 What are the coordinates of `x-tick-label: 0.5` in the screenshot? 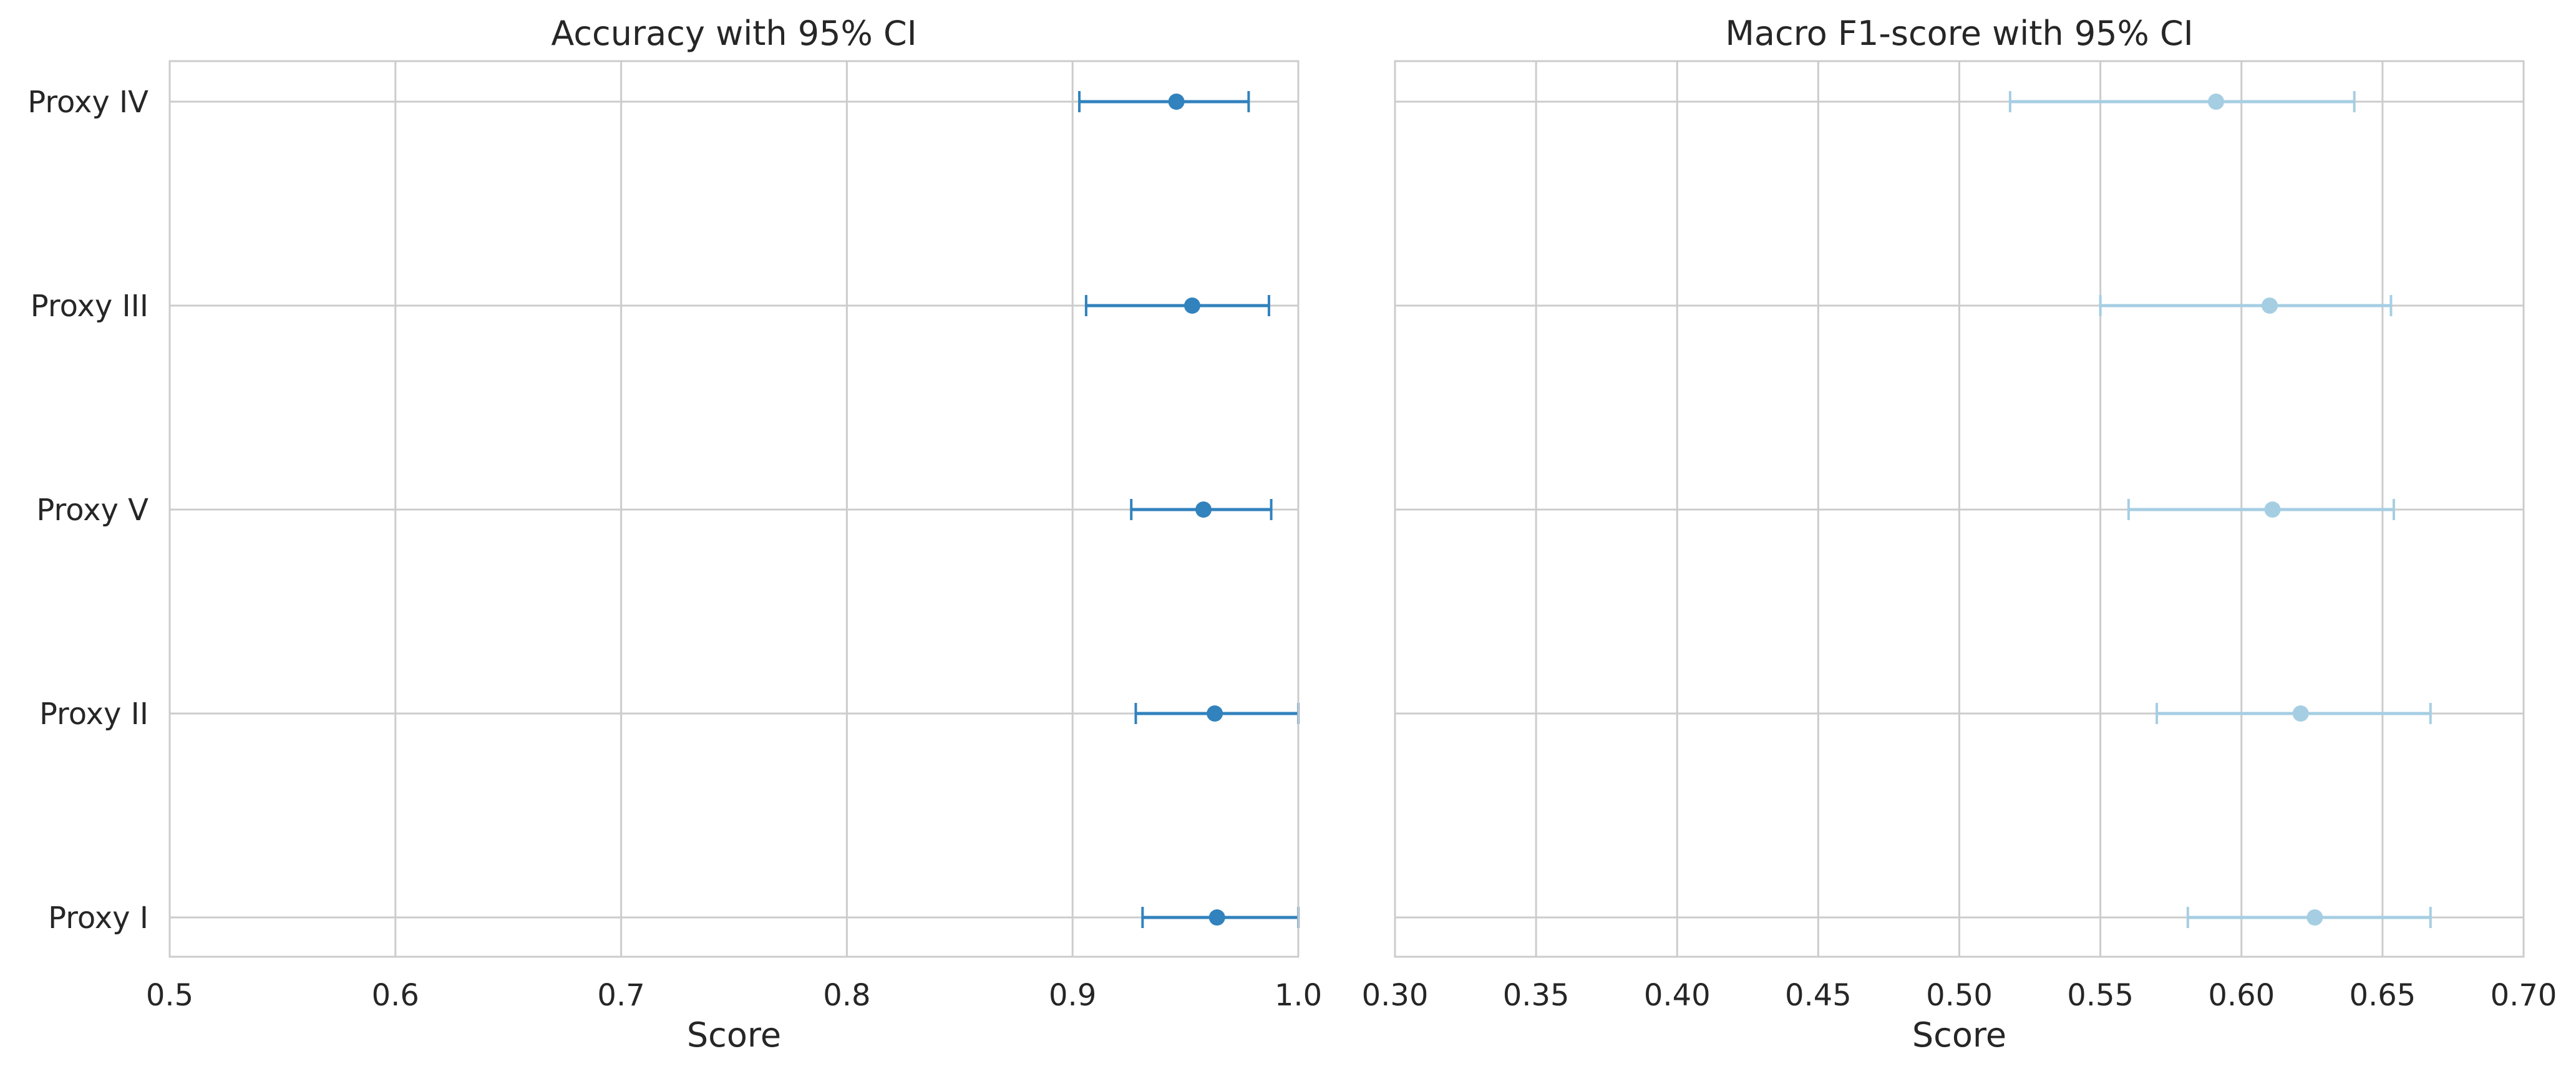 It's located at (169, 995).